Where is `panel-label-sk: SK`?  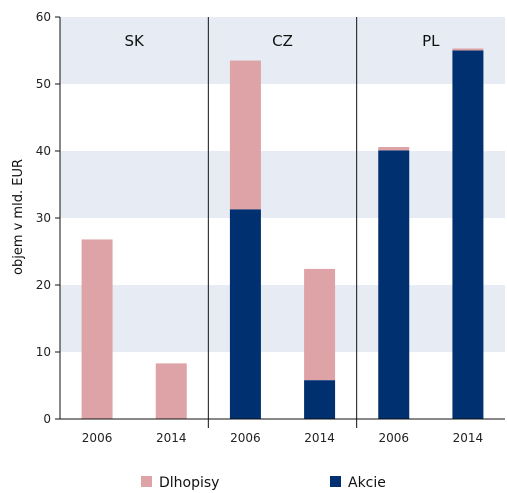 panel-label-sk: SK is located at coordinates (134, 41).